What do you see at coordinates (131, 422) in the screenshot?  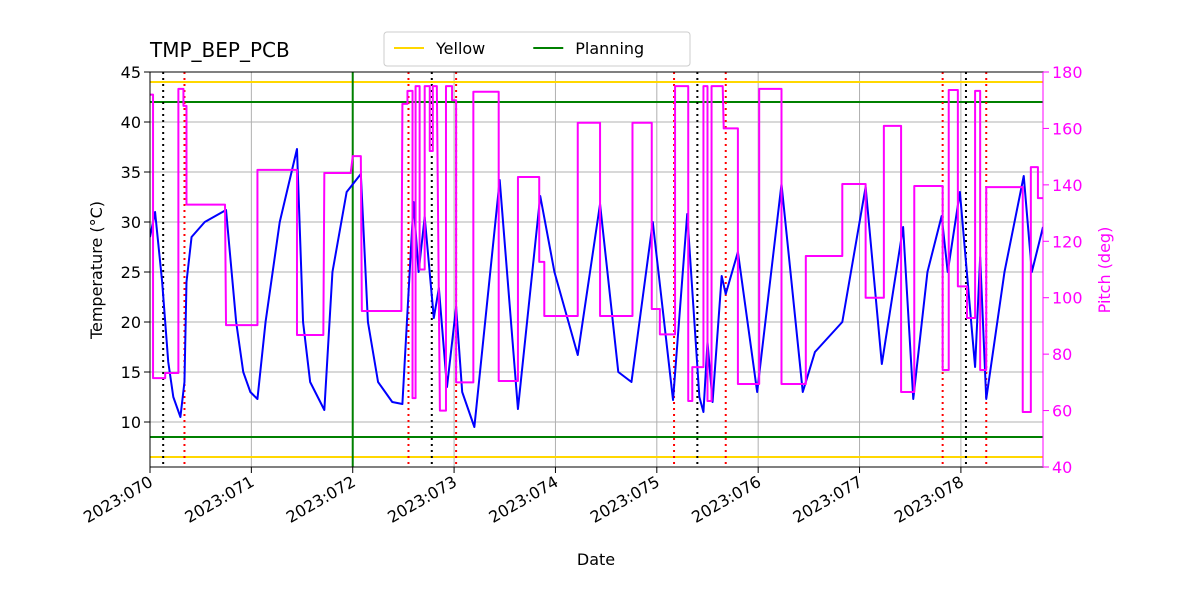 I see `y-tick-label: 10` at bounding box center [131, 422].